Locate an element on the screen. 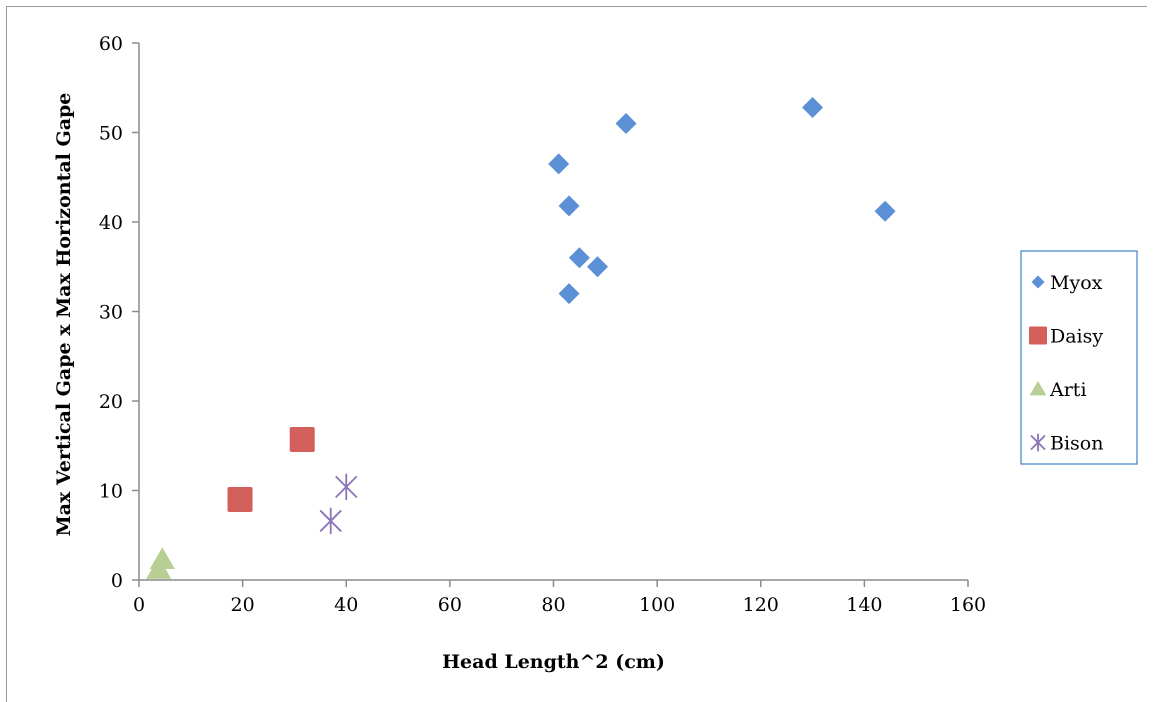 This screenshot has width=1153, height=702. x-ticks: 0 20 40 60 80 100 120 140 160 is located at coordinates (559, 598).